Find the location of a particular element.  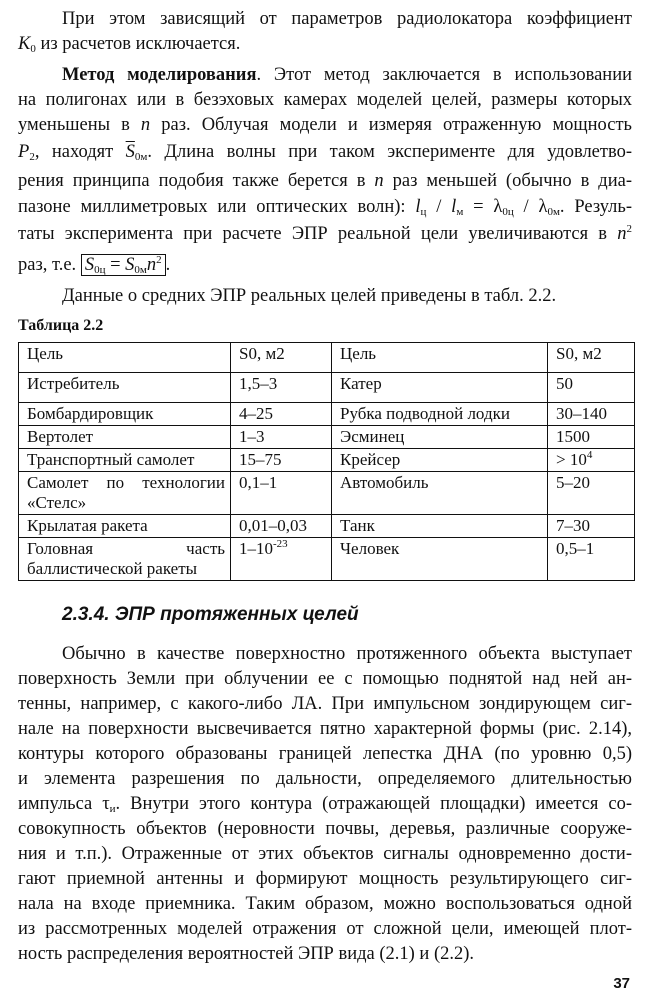

cell: 0,1–1 is located at coordinates (281, 493).